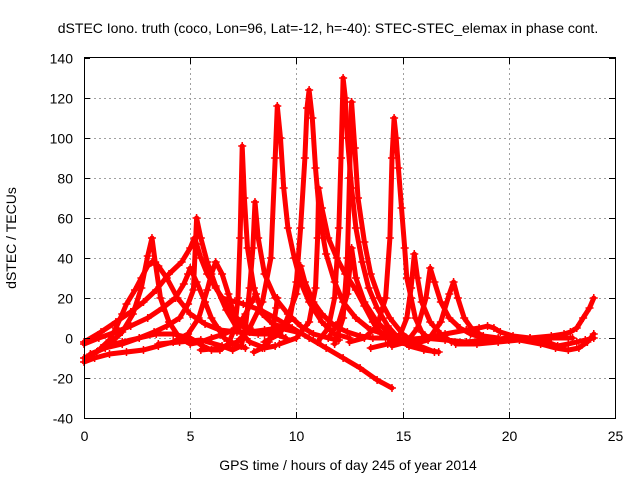  I want to click on y-tick-label: 20, so click(65, 299).